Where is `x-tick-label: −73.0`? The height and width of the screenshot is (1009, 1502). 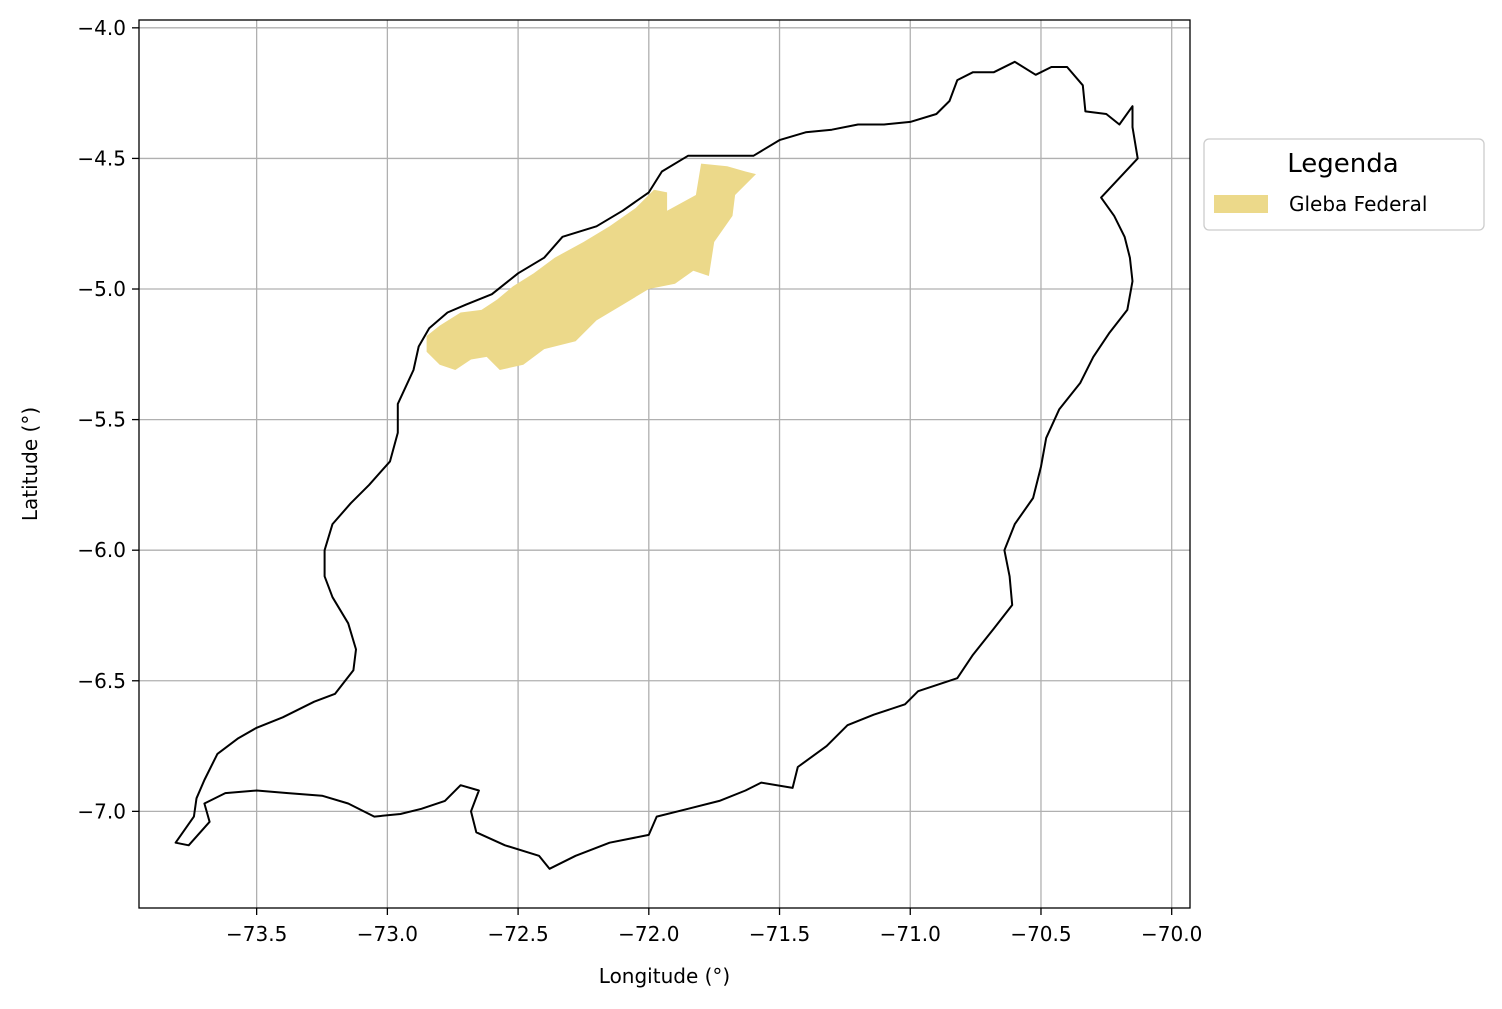
x-tick-label: −73.0 is located at coordinates (387, 934).